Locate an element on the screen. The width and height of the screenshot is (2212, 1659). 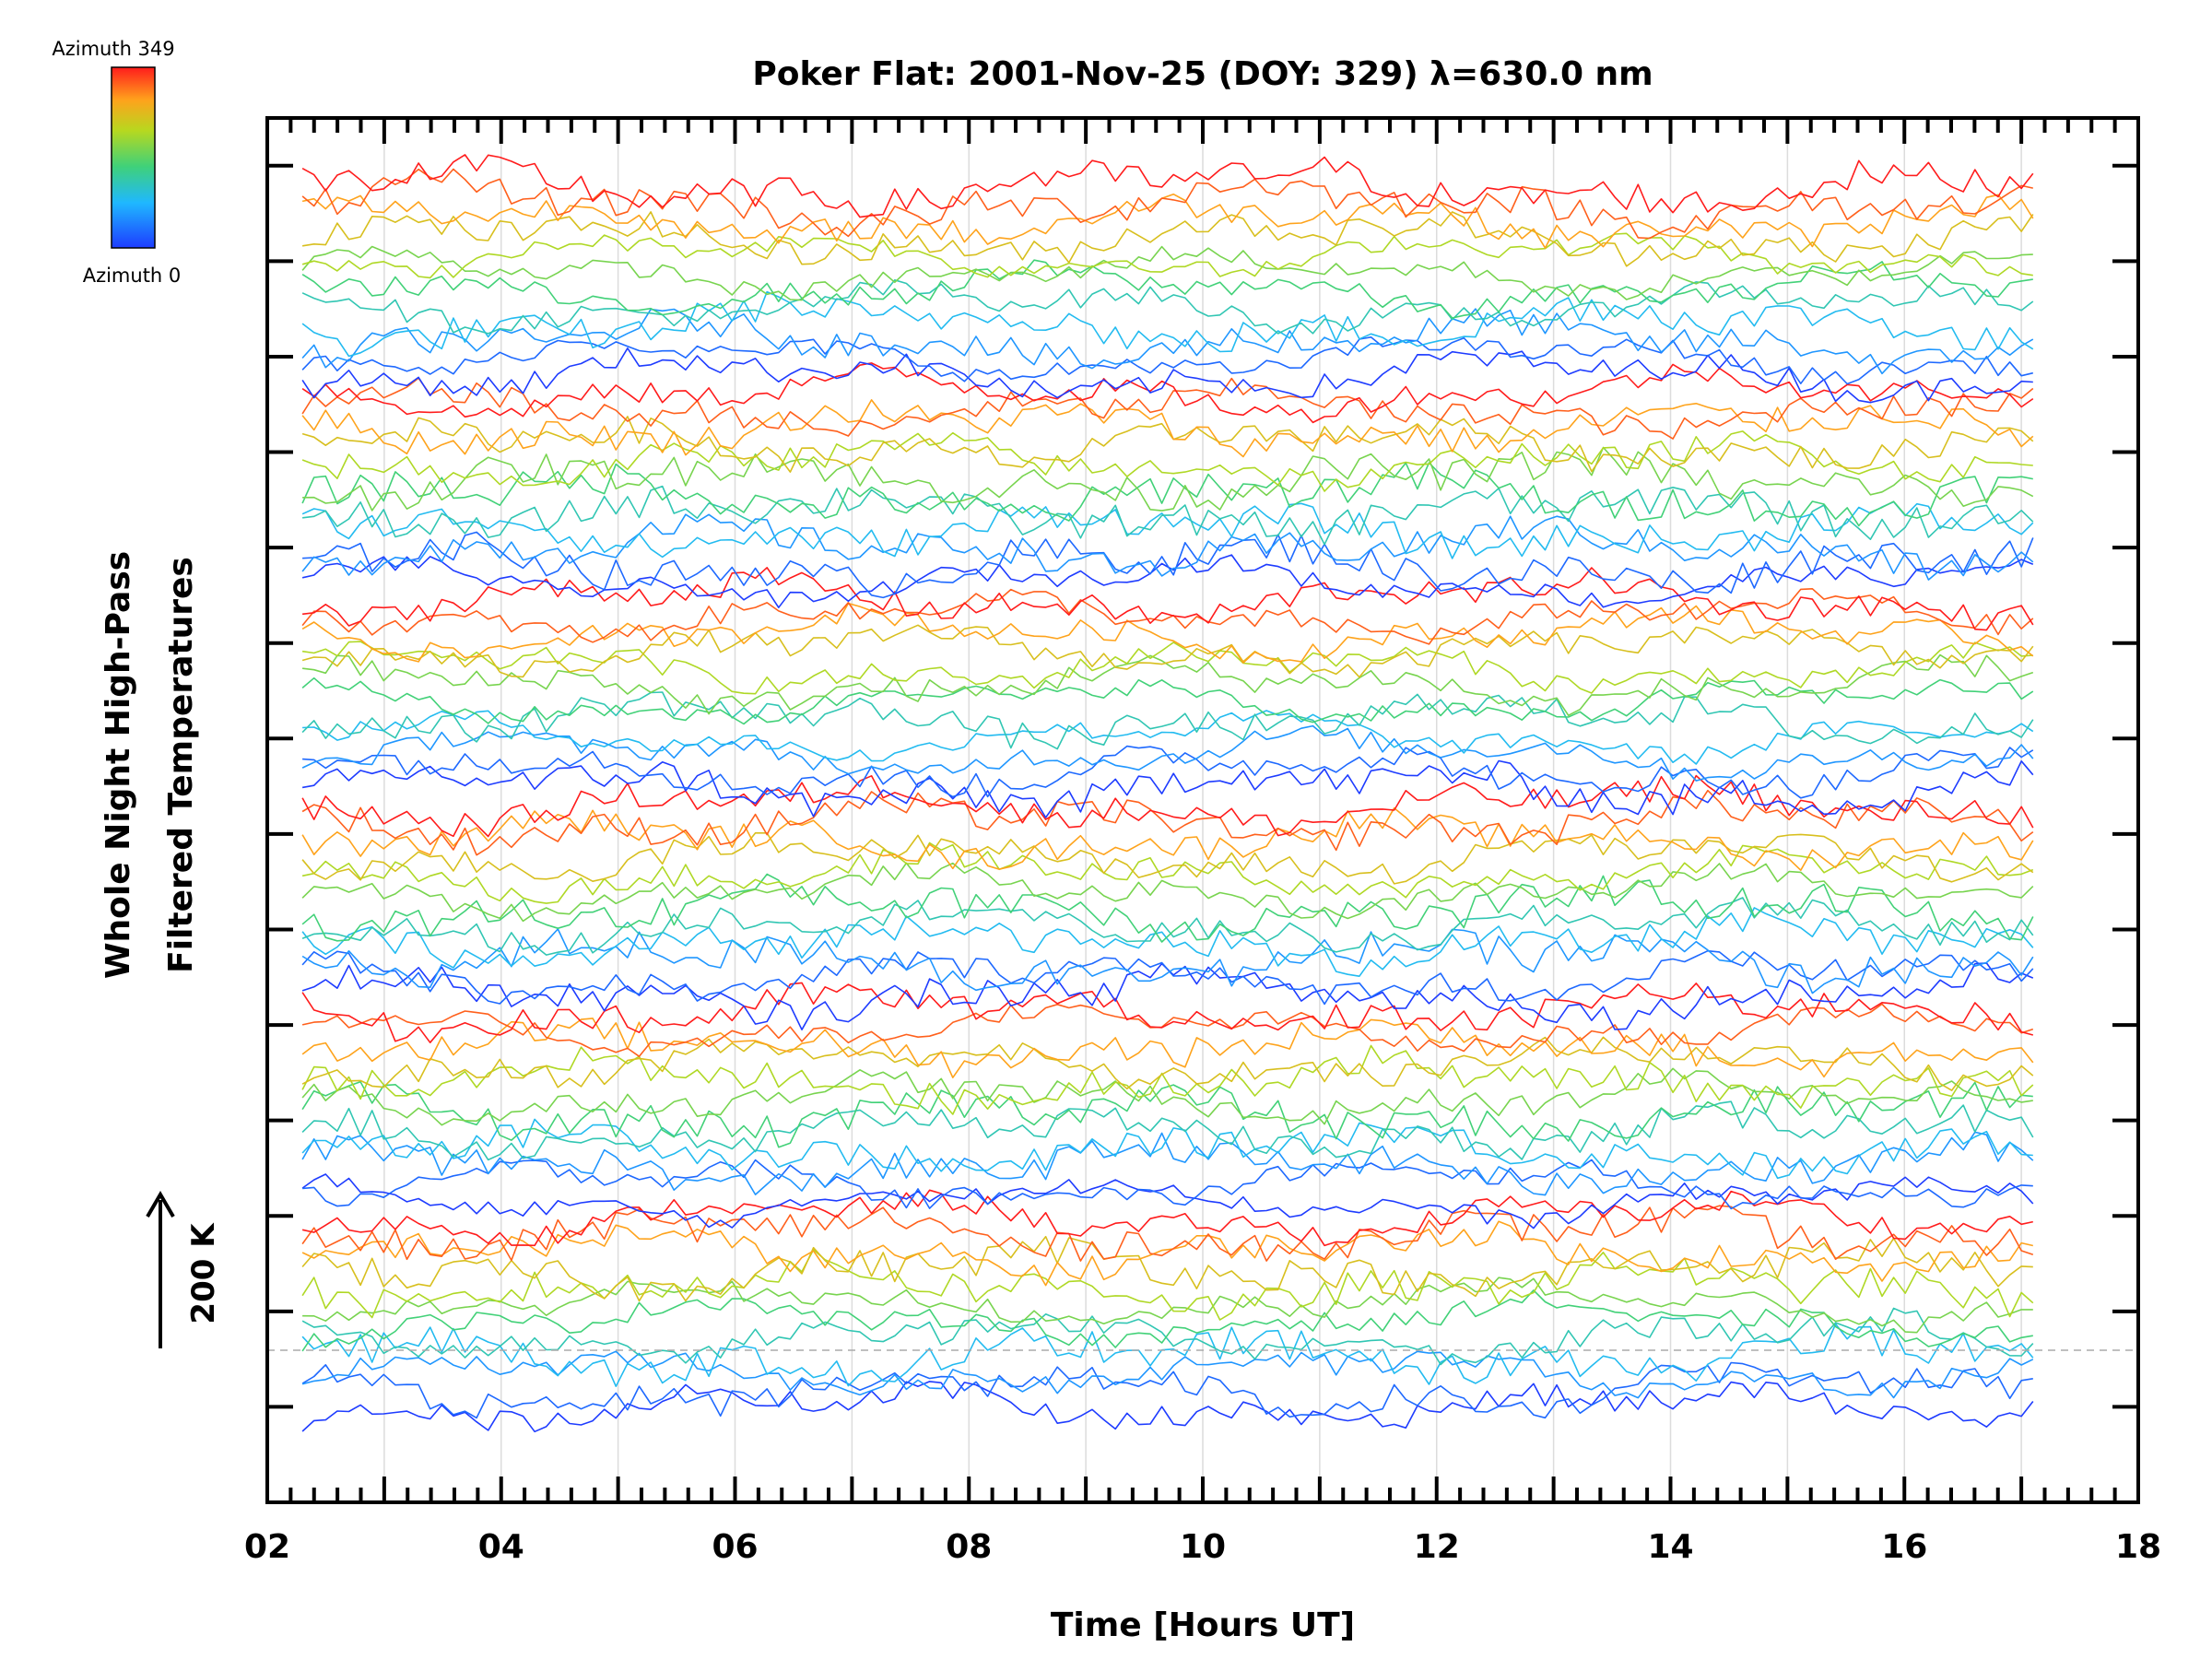
x-tick-label: 04 is located at coordinates (501, 1547).